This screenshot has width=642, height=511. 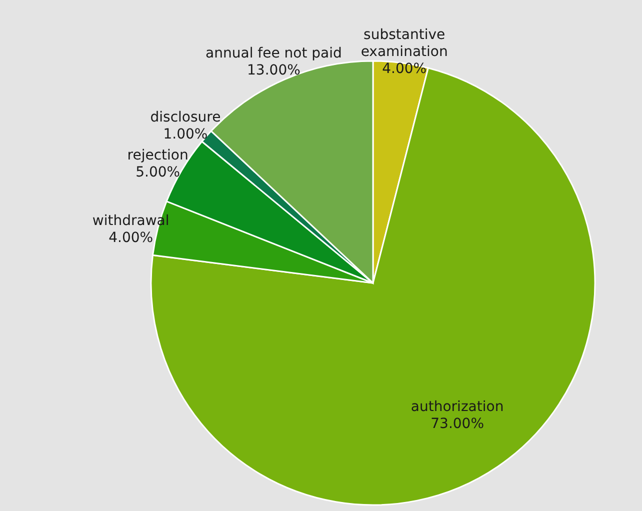 I want to click on data-label: 5.00%, so click(x=158, y=172).